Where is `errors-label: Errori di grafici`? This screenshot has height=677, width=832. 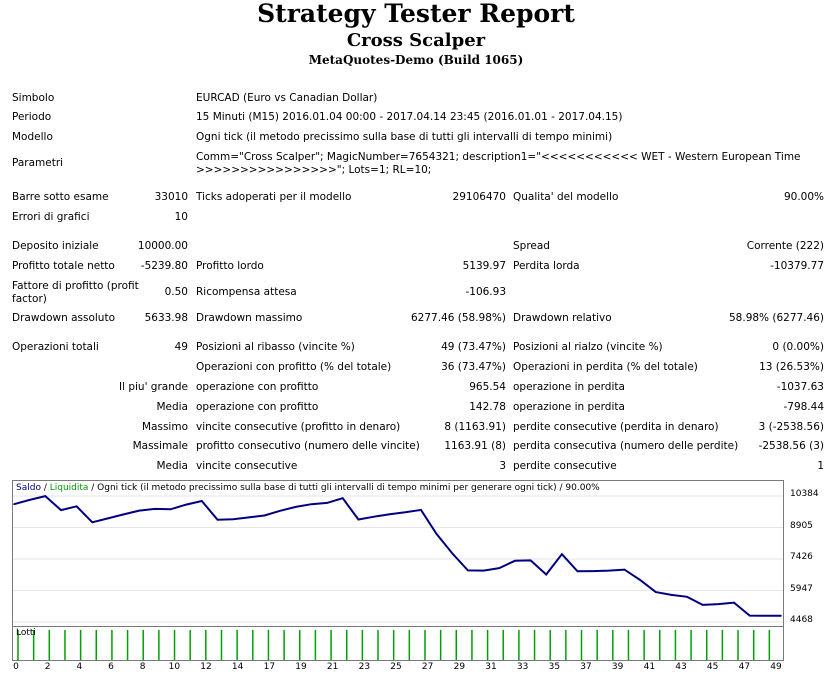 errors-label: Errori di grafici is located at coordinates (51, 217).